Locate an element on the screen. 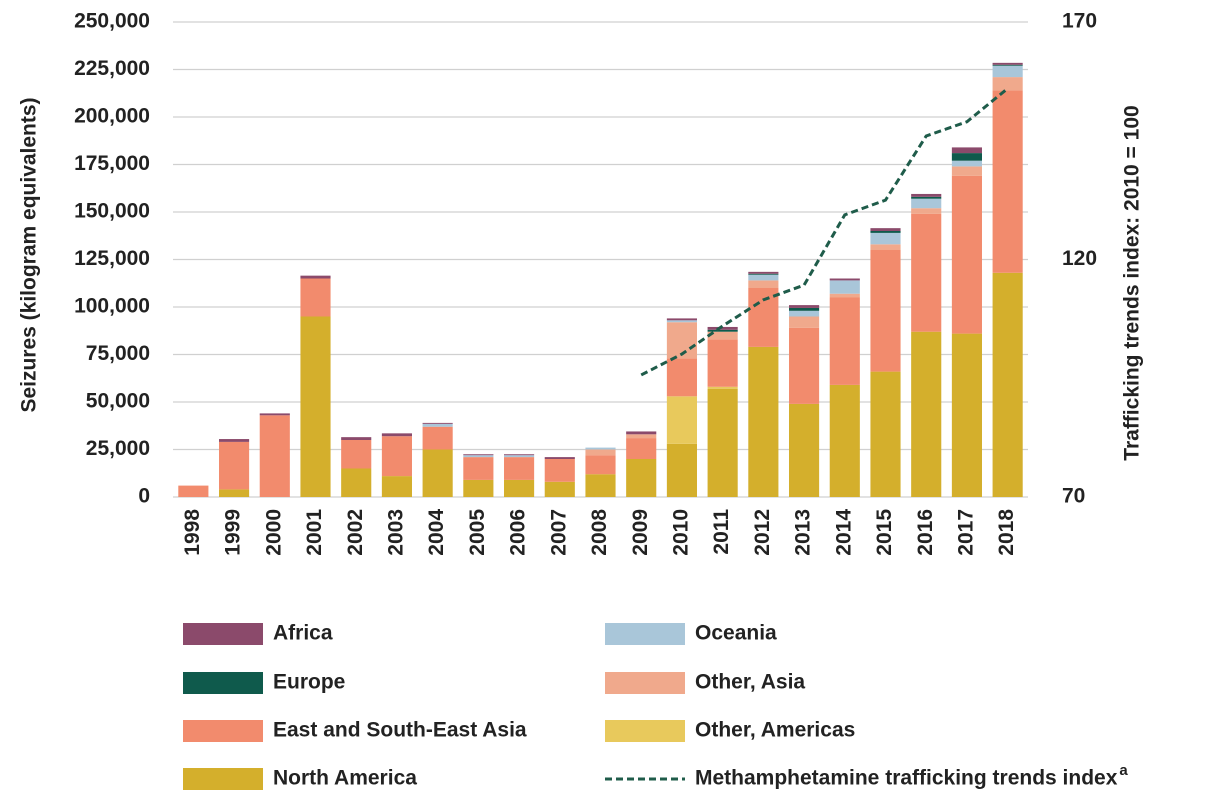 The image size is (1217, 794). x-tick-label: 1999 is located at coordinates (233, 532).